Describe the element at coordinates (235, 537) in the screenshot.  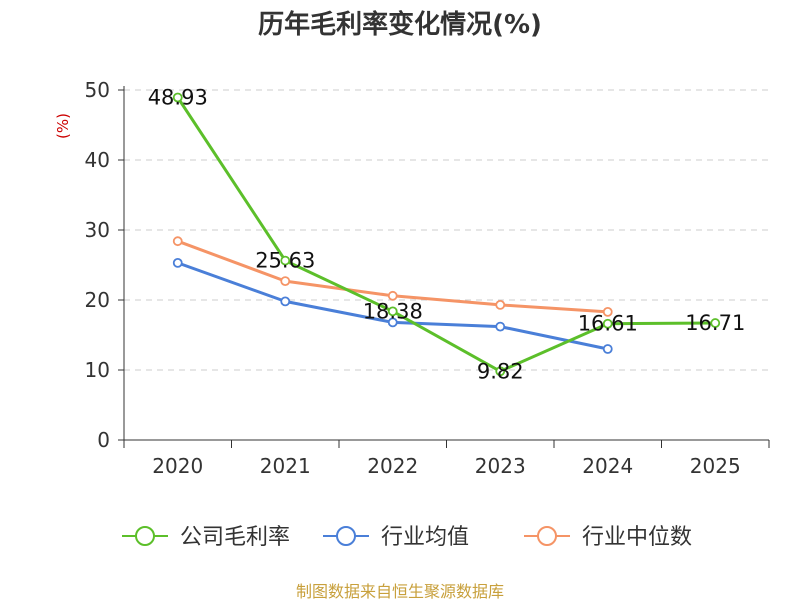
I see `legend-label: 公司毛利率` at that location.